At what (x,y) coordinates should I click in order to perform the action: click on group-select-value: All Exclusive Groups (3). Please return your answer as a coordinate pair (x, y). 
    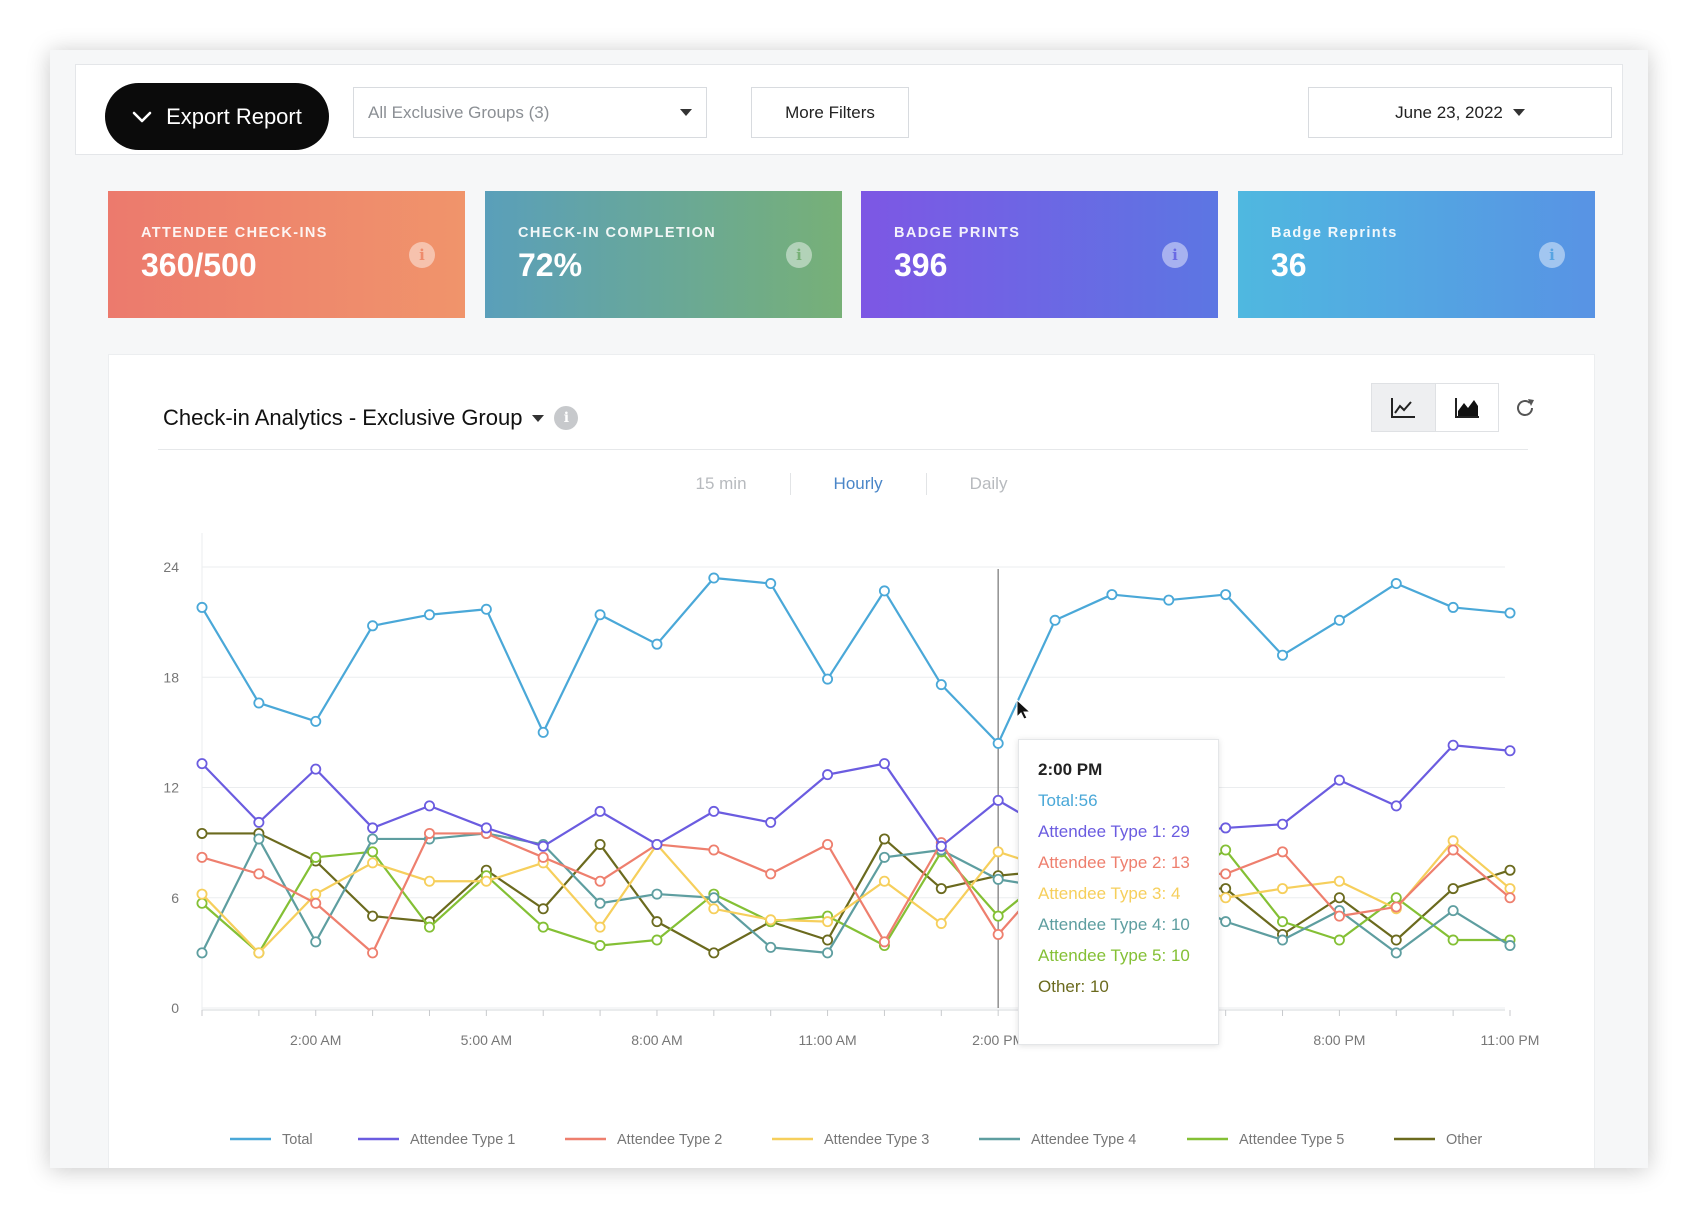
    Looking at the image, I should click on (459, 112).